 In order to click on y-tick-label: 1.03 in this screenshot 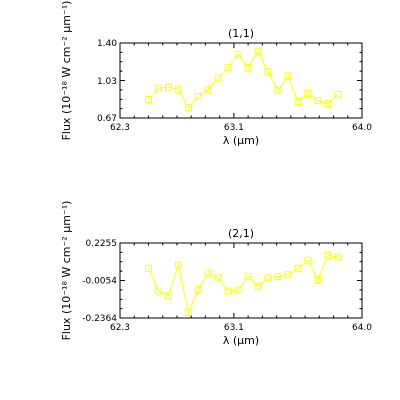, I will do `click(107, 82)`.